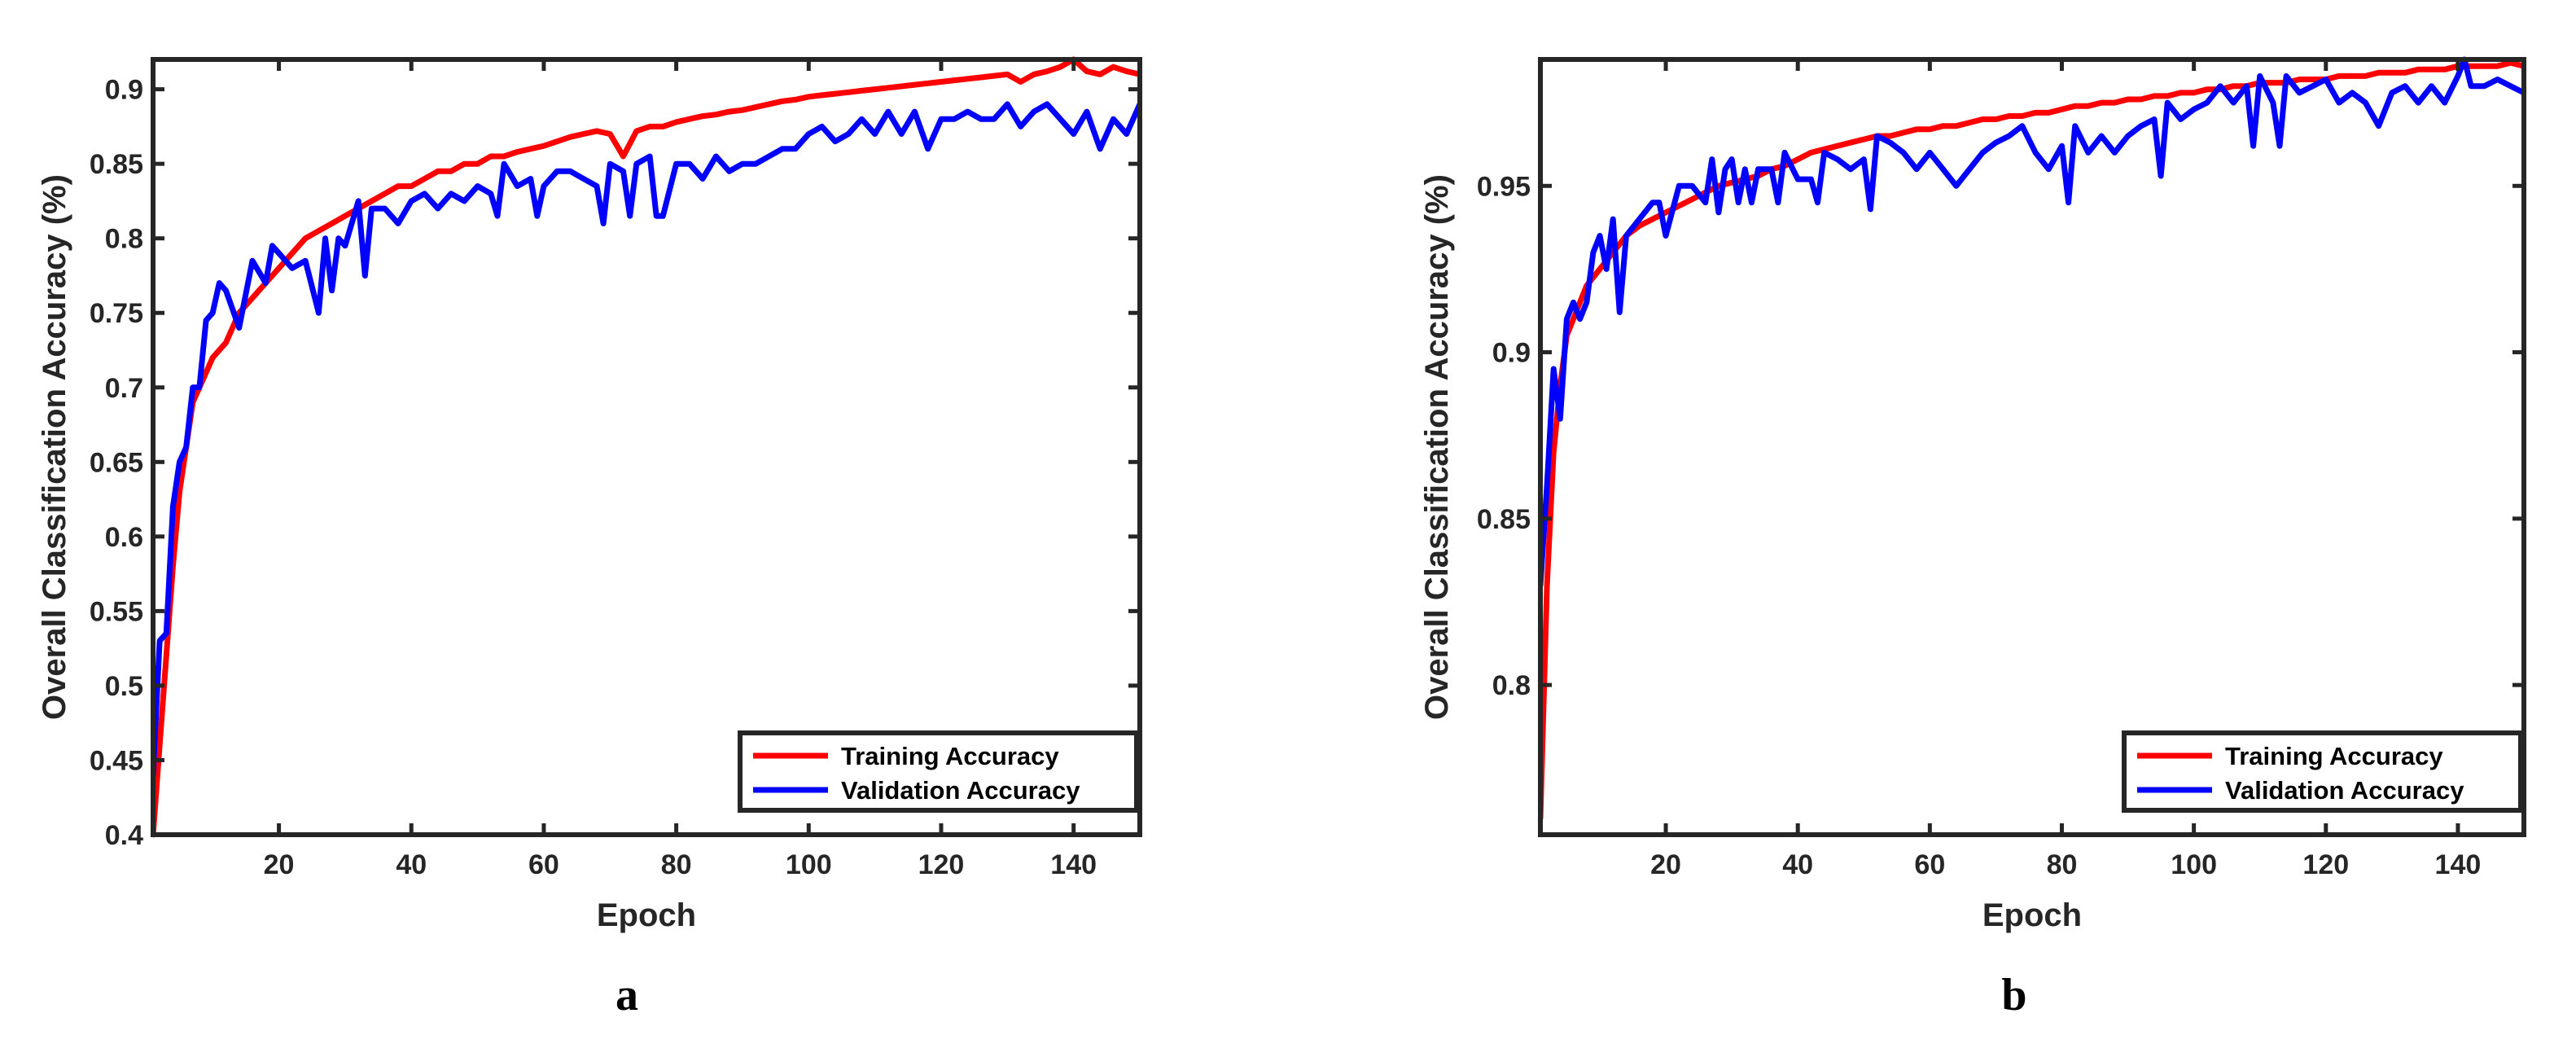 The height and width of the screenshot is (1044, 2576). Describe the element at coordinates (124, 835) in the screenshot. I see `y-tick-label: 0.4` at that location.